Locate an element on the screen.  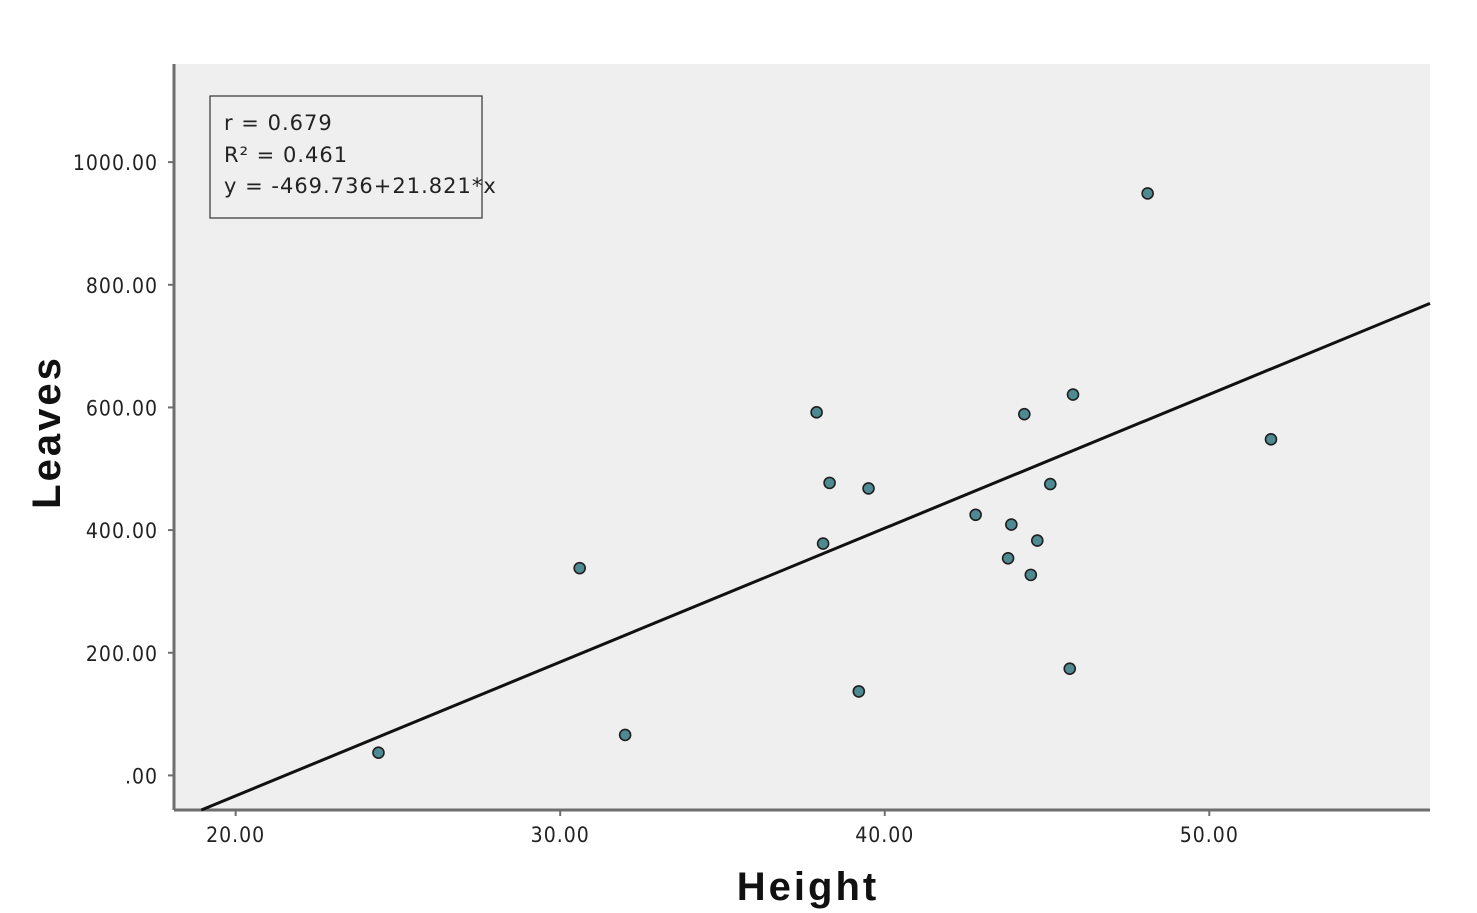
y-tick-label: 800.00 is located at coordinates (122, 286).